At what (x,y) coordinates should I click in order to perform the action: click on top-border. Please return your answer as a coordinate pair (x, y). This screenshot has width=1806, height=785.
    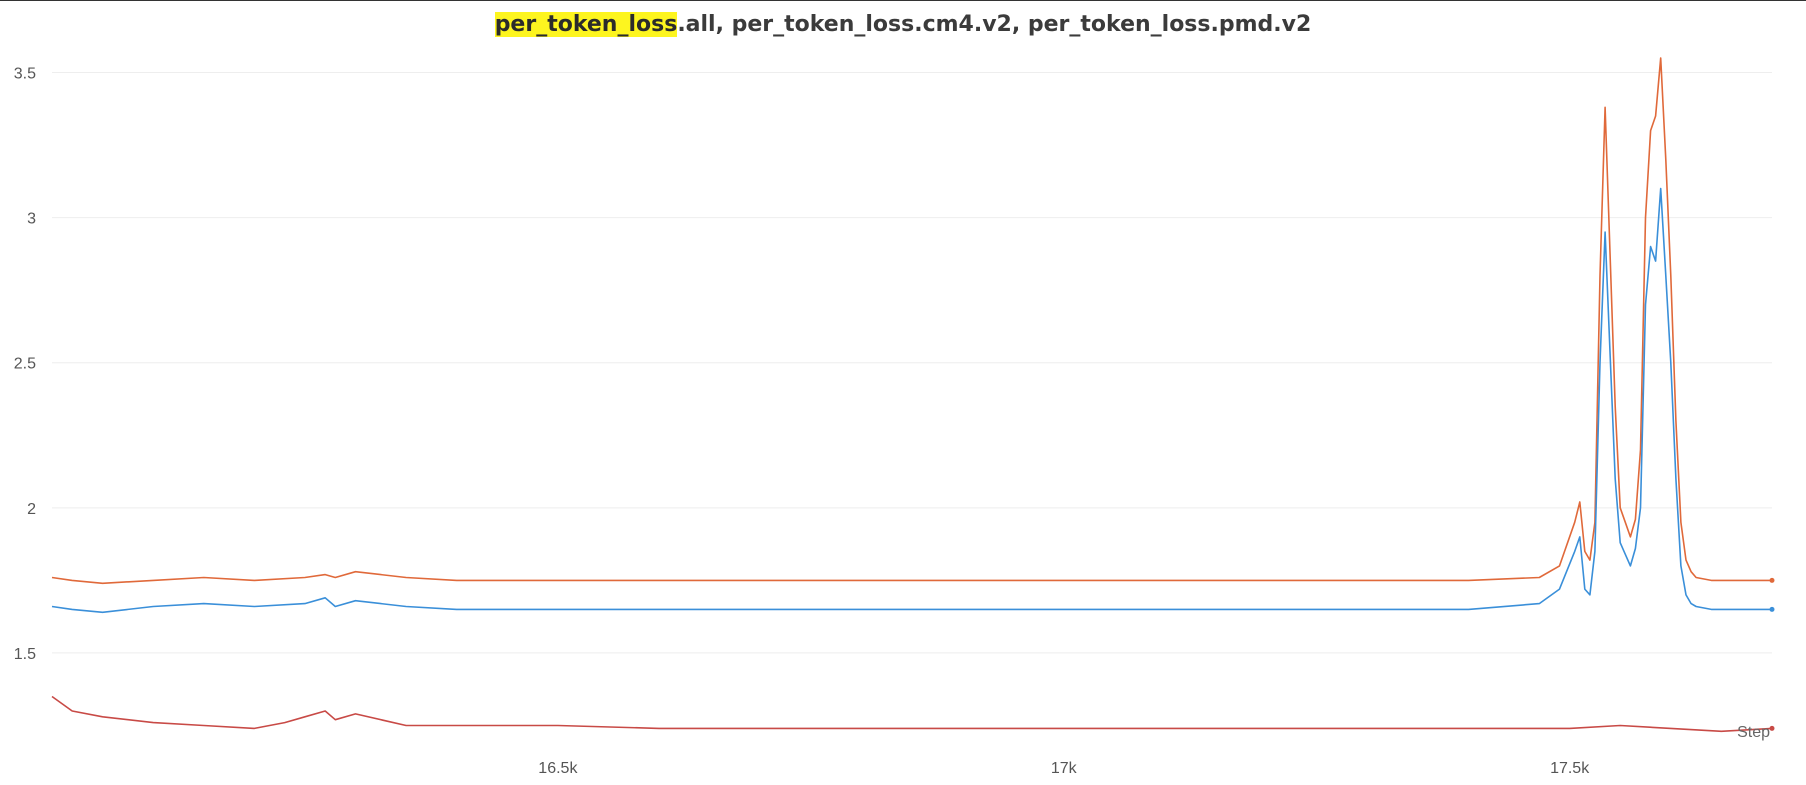
    Looking at the image, I should click on (903, 0).